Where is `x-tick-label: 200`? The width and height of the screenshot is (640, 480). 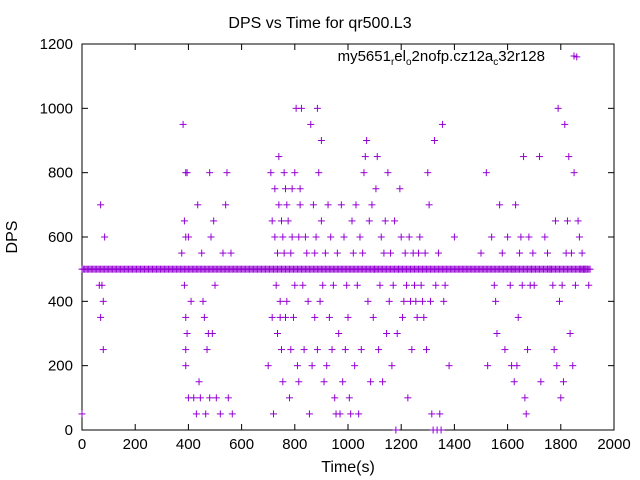
x-tick-label: 200 is located at coordinates (135, 444).